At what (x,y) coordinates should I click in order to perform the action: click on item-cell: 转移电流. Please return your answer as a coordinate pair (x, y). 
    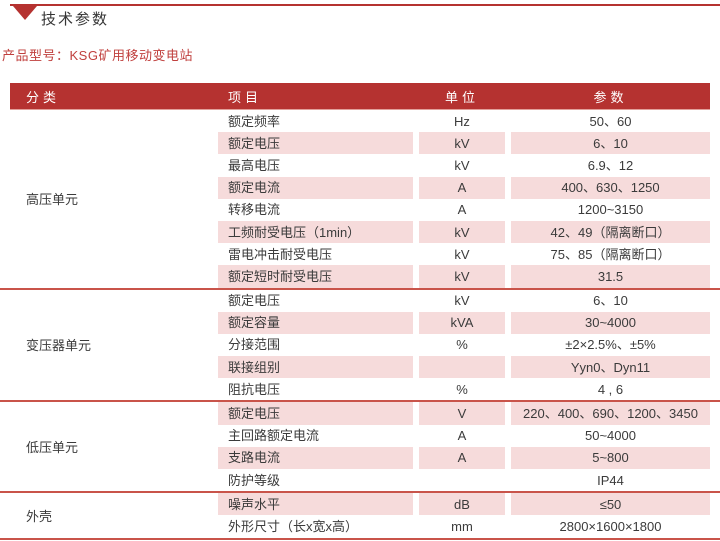
    Looking at the image, I should click on (254, 210).